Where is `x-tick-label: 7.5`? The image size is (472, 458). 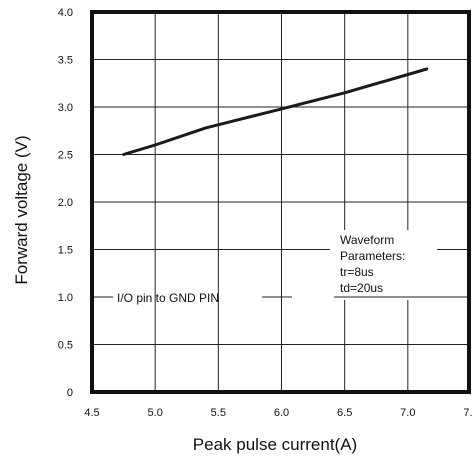 x-tick-label: 7.5 is located at coordinates (467, 413).